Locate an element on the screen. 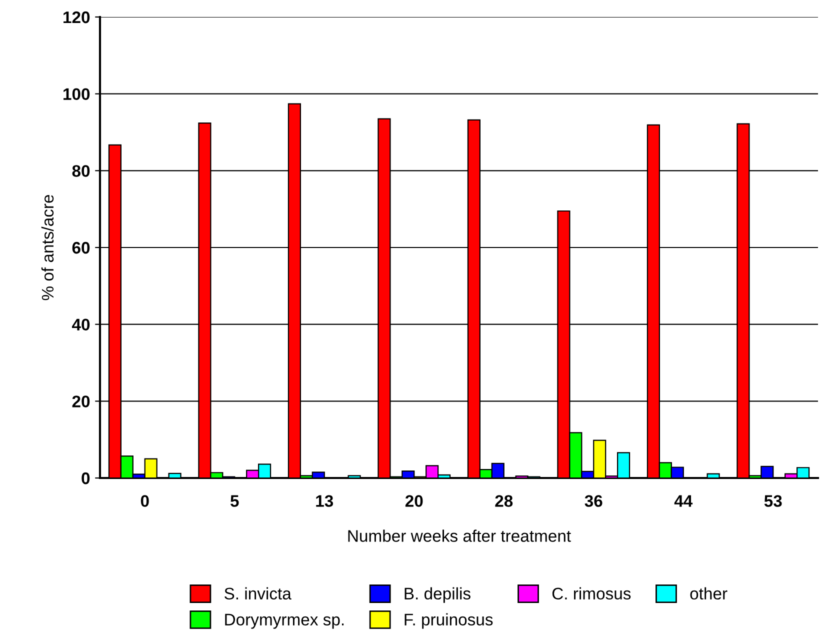  x-axis-title: Number weeks after treatment is located at coordinates (459, 536).